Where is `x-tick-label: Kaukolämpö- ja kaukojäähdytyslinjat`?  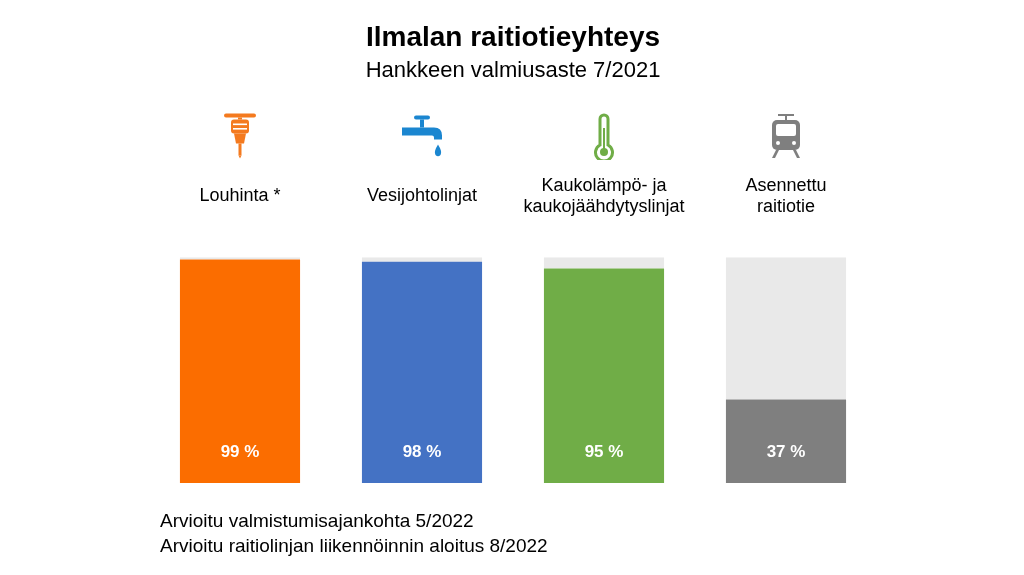
x-tick-label: Kaukolämpö- ja kaukojäähdytyslinjat is located at coordinates (604, 195).